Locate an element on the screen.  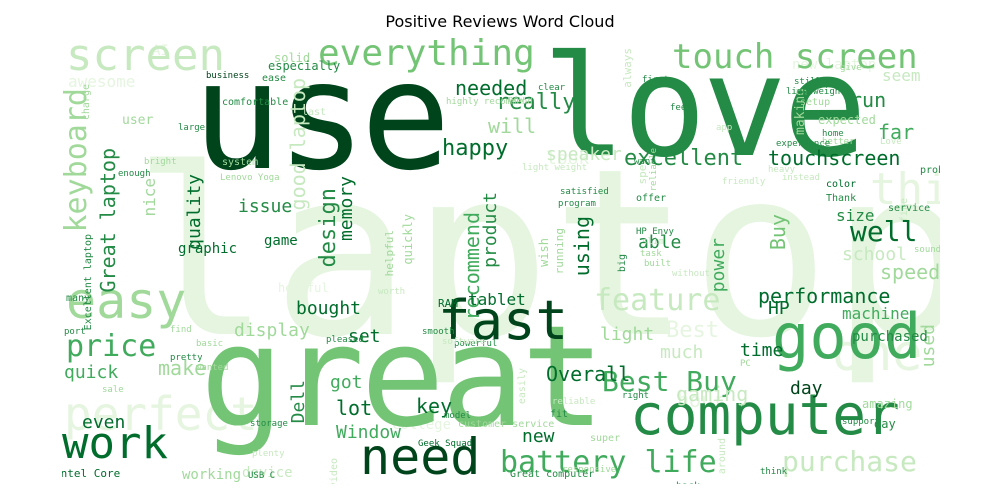
cloud-word: ease is located at coordinates (274, 78).